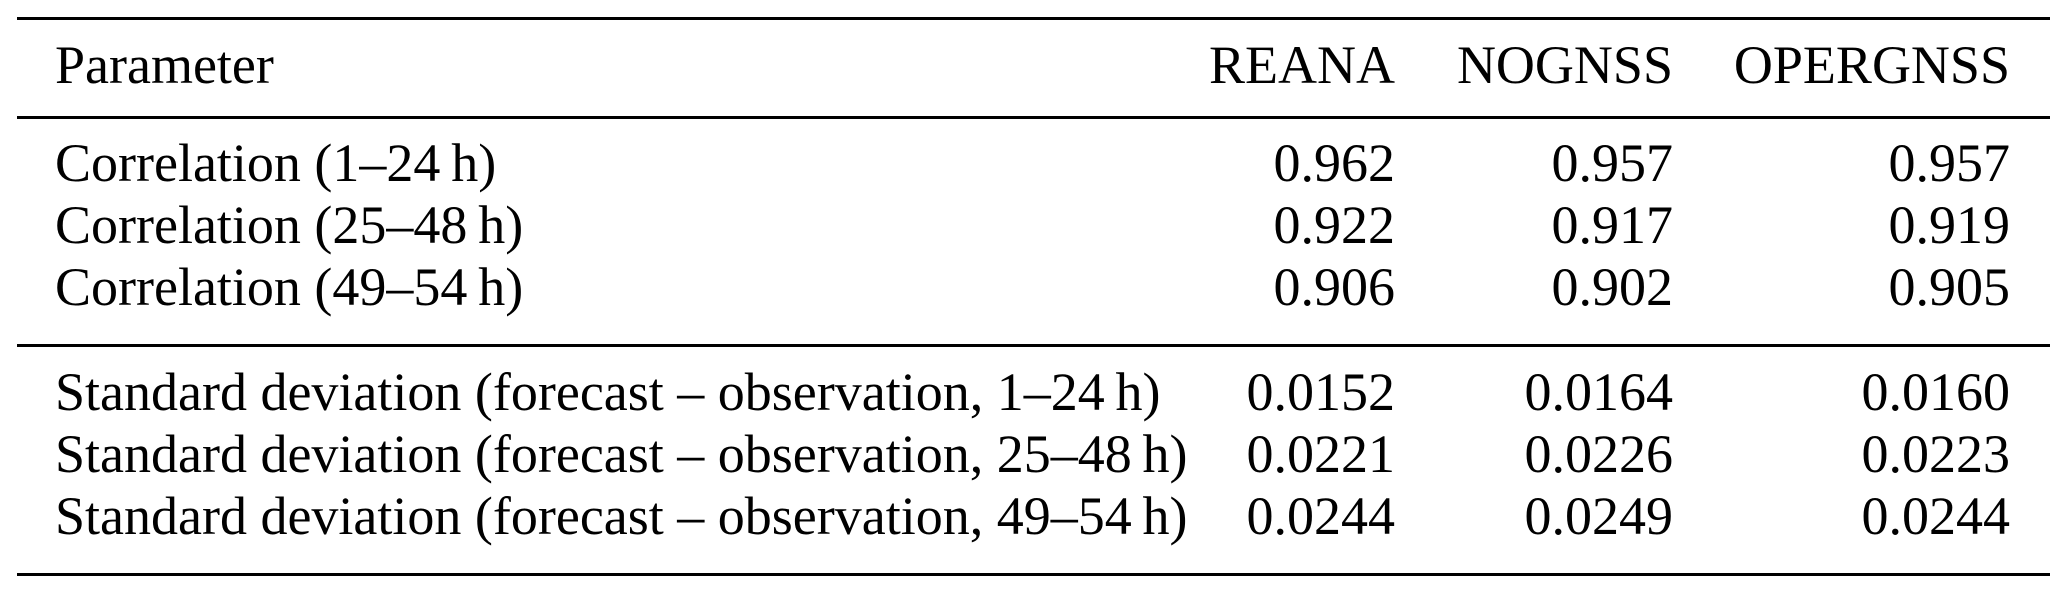 Image resolution: width=2067 pixels, height=594 pixels. I want to click on value-cell: 0.906, so click(1334, 287).